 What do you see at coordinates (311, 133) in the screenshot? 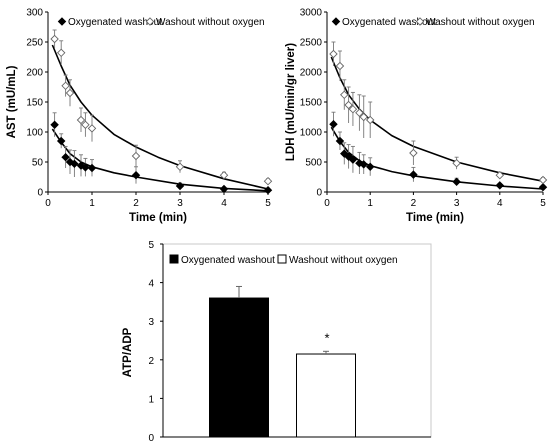
I see `ldh-y-tick-label: 1000` at bounding box center [311, 133].